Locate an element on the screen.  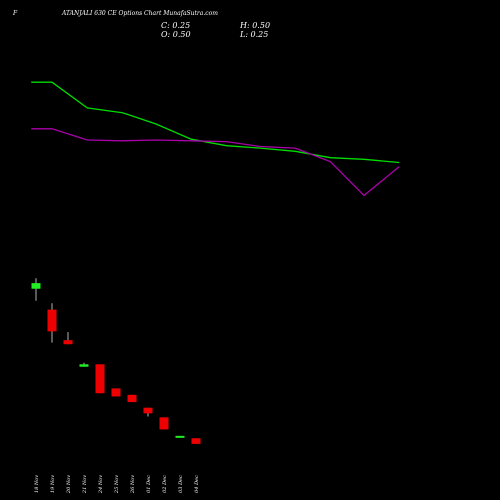
moving-average-slow-line is located at coordinates (215, 162).